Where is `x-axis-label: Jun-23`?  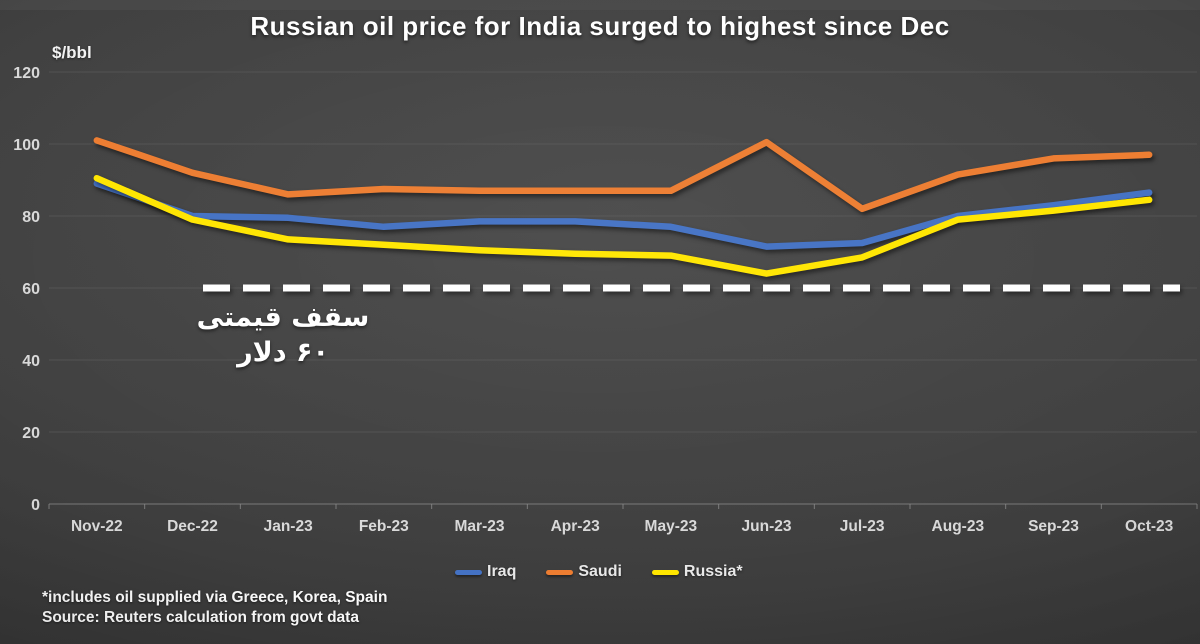 x-axis-label: Jun-23 is located at coordinates (767, 526).